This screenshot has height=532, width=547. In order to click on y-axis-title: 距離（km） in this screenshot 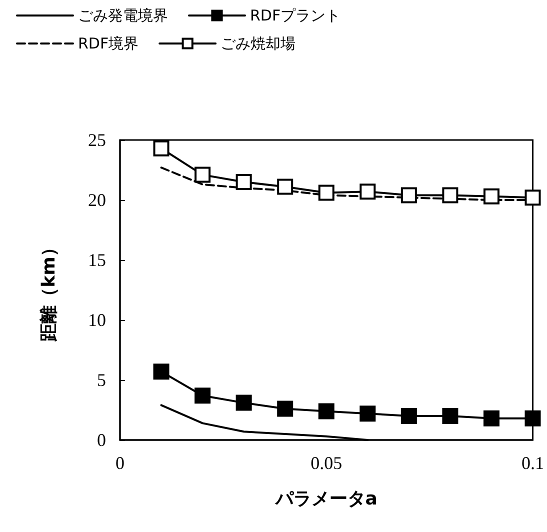, I will do `click(49, 290)`.